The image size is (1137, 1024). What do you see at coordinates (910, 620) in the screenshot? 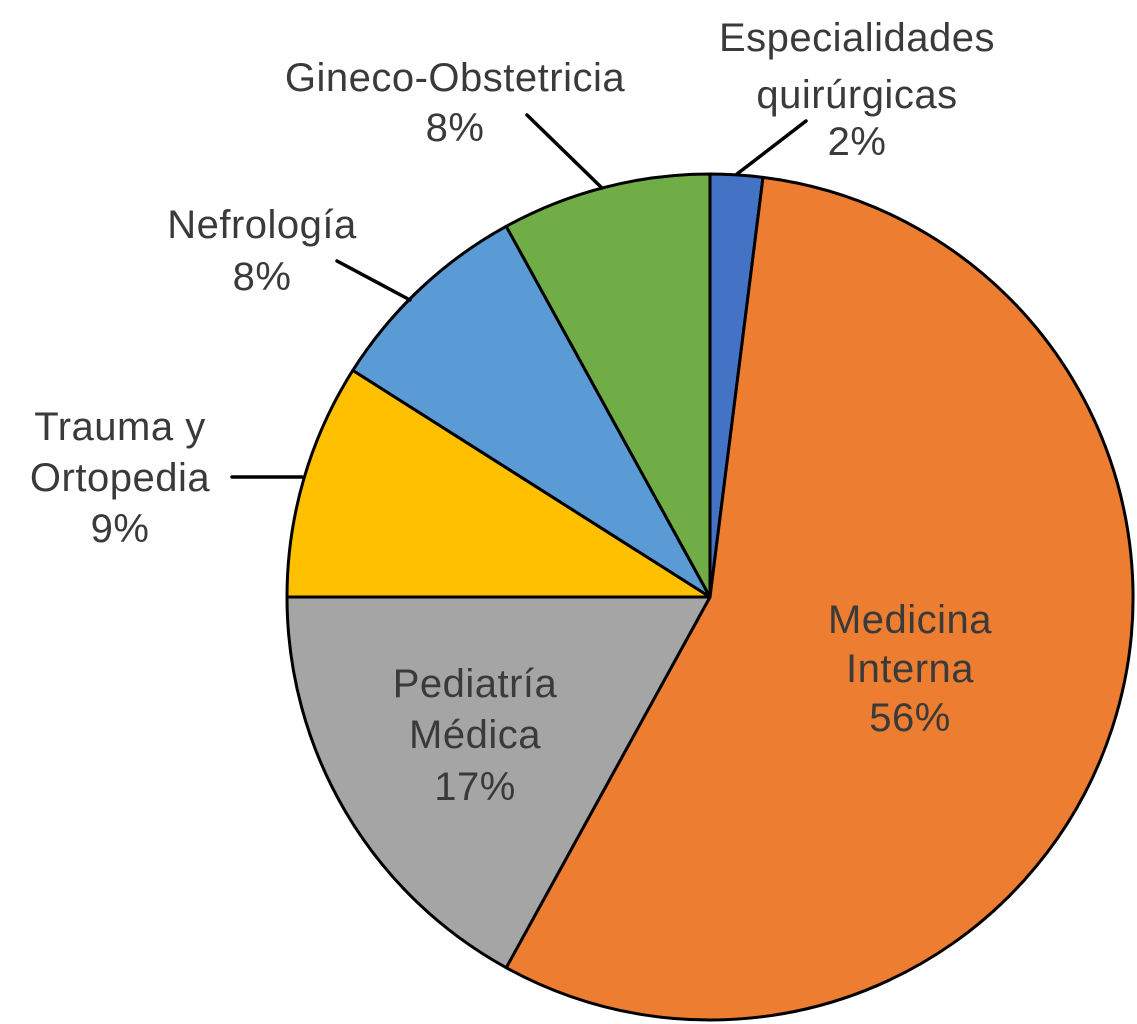
I see `data-label-line: Medicina` at bounding box center [910, 620].